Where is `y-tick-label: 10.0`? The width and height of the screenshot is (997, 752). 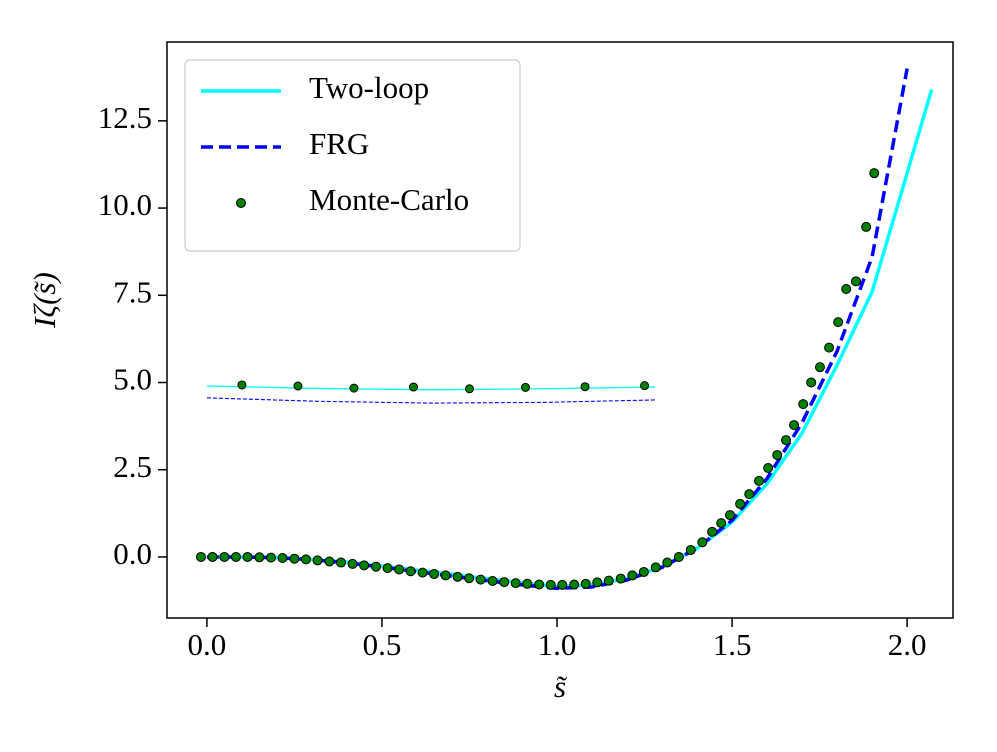
y-tick-label: 10.0 is located at coordinates (125, 204).